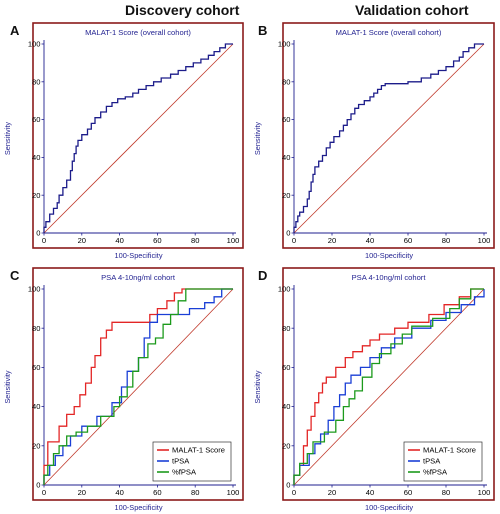  What do you see at coordinates (36, 195) in the screenshot?
I see `panel-a-y-tick-label: 20` at bounding box center [36, 195].